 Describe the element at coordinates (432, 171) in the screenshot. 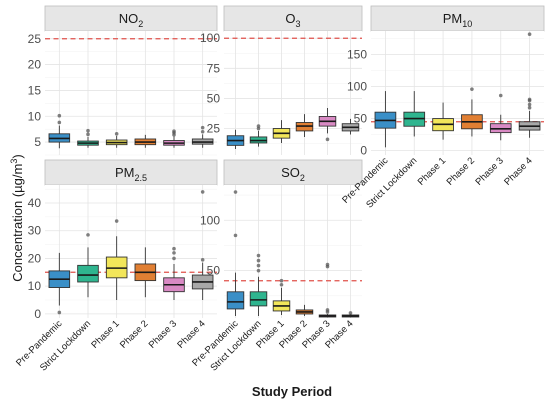

I see `x-tick-label-phase-1: Phase 1` at that location.